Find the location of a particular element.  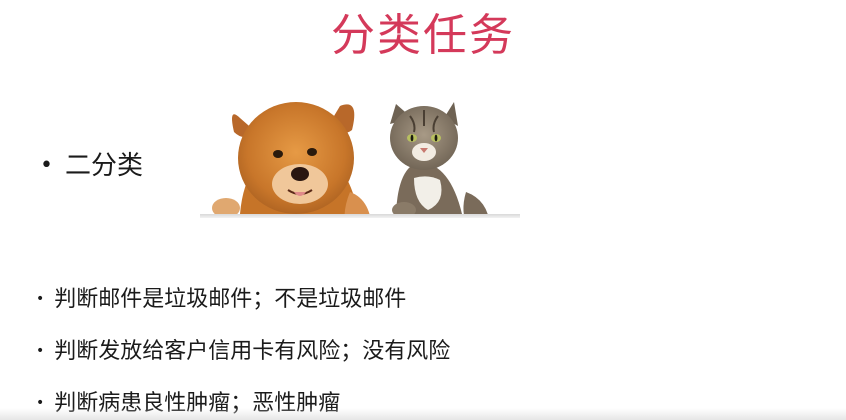

bottom-edge is located at coordinates (423, 414).